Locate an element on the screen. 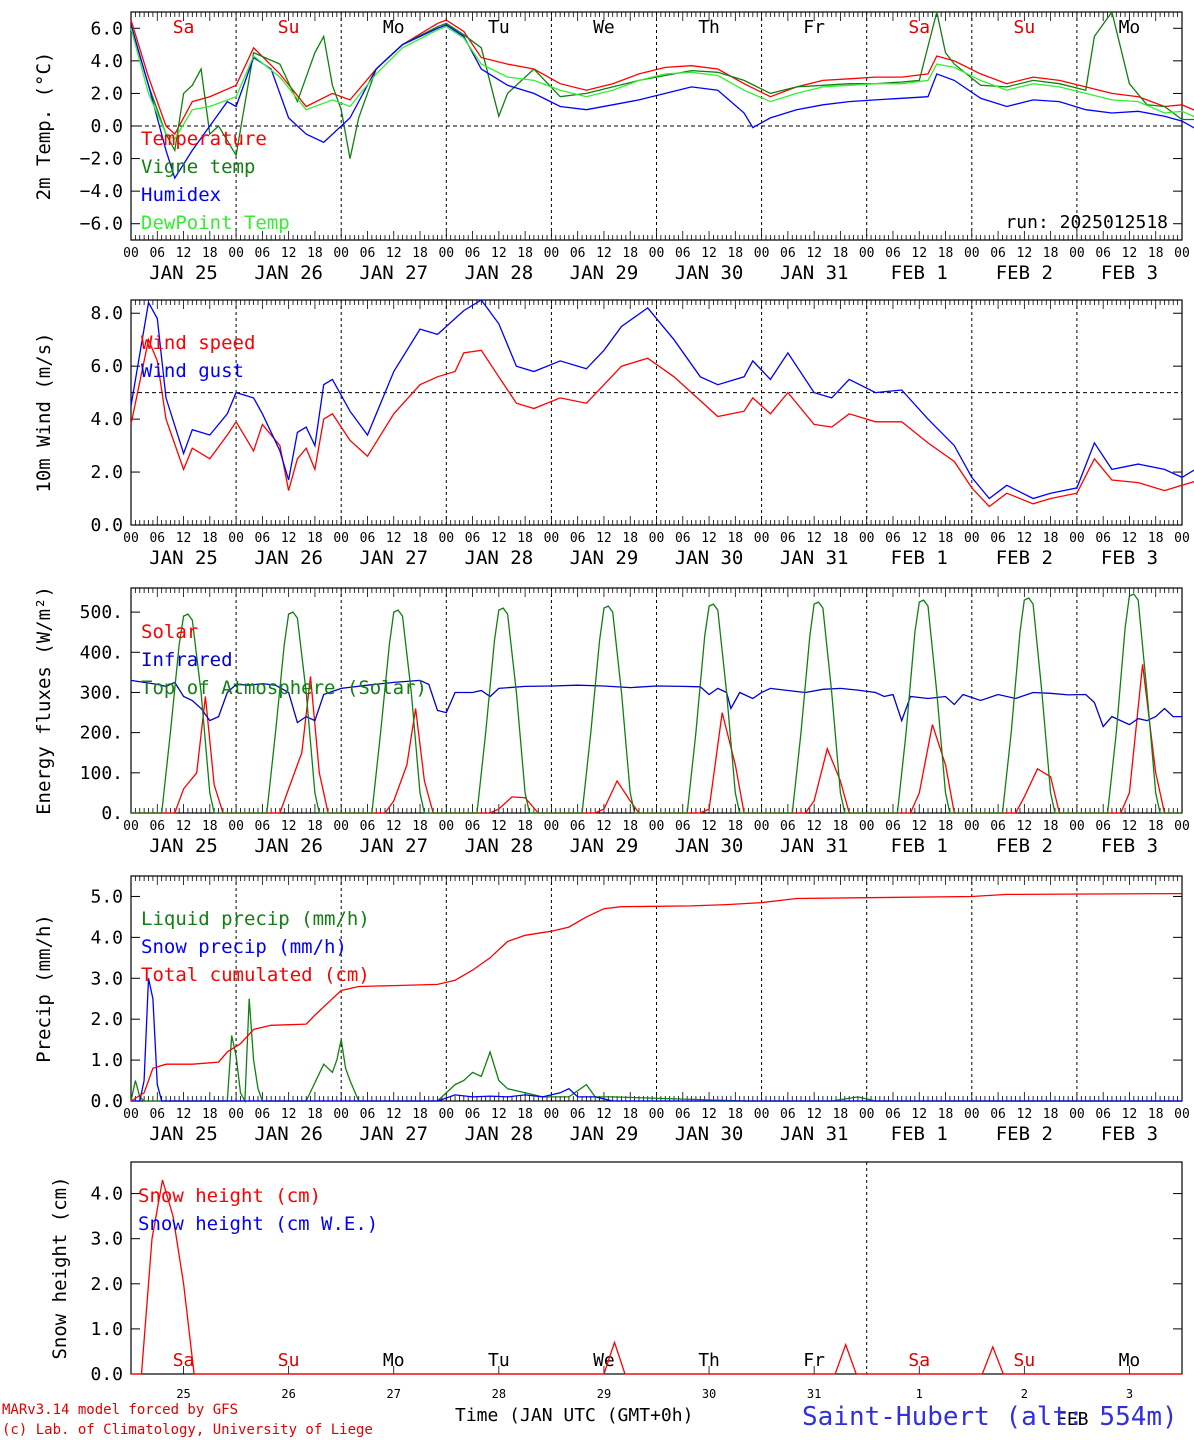 The width and height of the screenshot is (1194, 1440). date-label: JAN 31 is located at coordinates (814, 558).